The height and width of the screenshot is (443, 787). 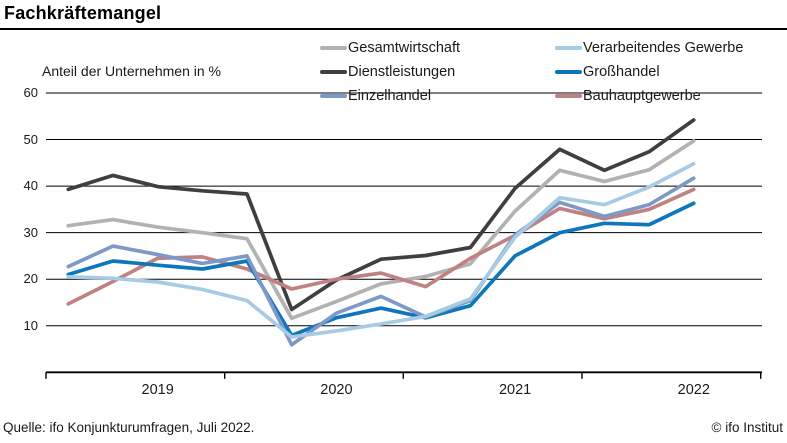 What do you see at coordinates (157, 390) in the screenshot?
I see `x-tick-label-2019: 2019` at bounding box center [157, 390].